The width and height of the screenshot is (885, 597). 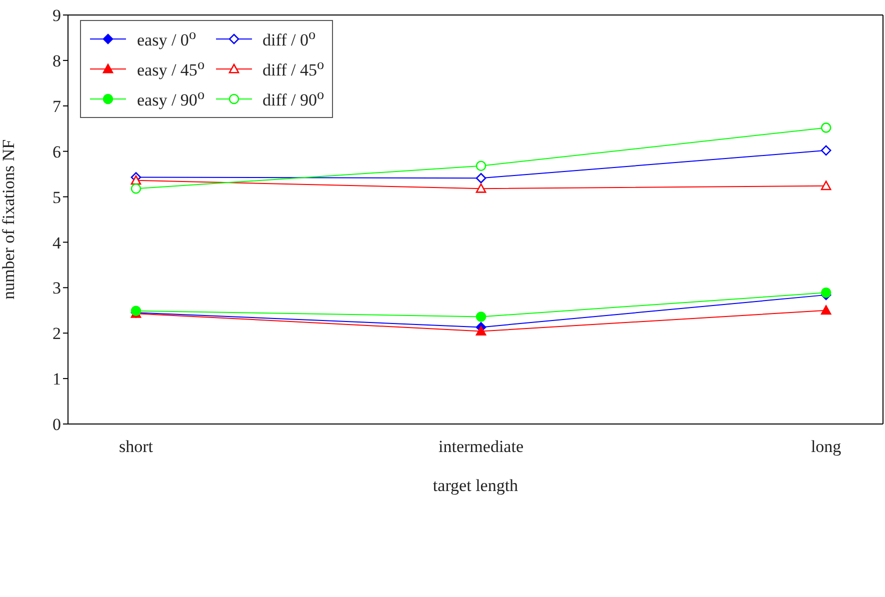 I want to click on y-tick-label: 3, so click(x=56, y=288).